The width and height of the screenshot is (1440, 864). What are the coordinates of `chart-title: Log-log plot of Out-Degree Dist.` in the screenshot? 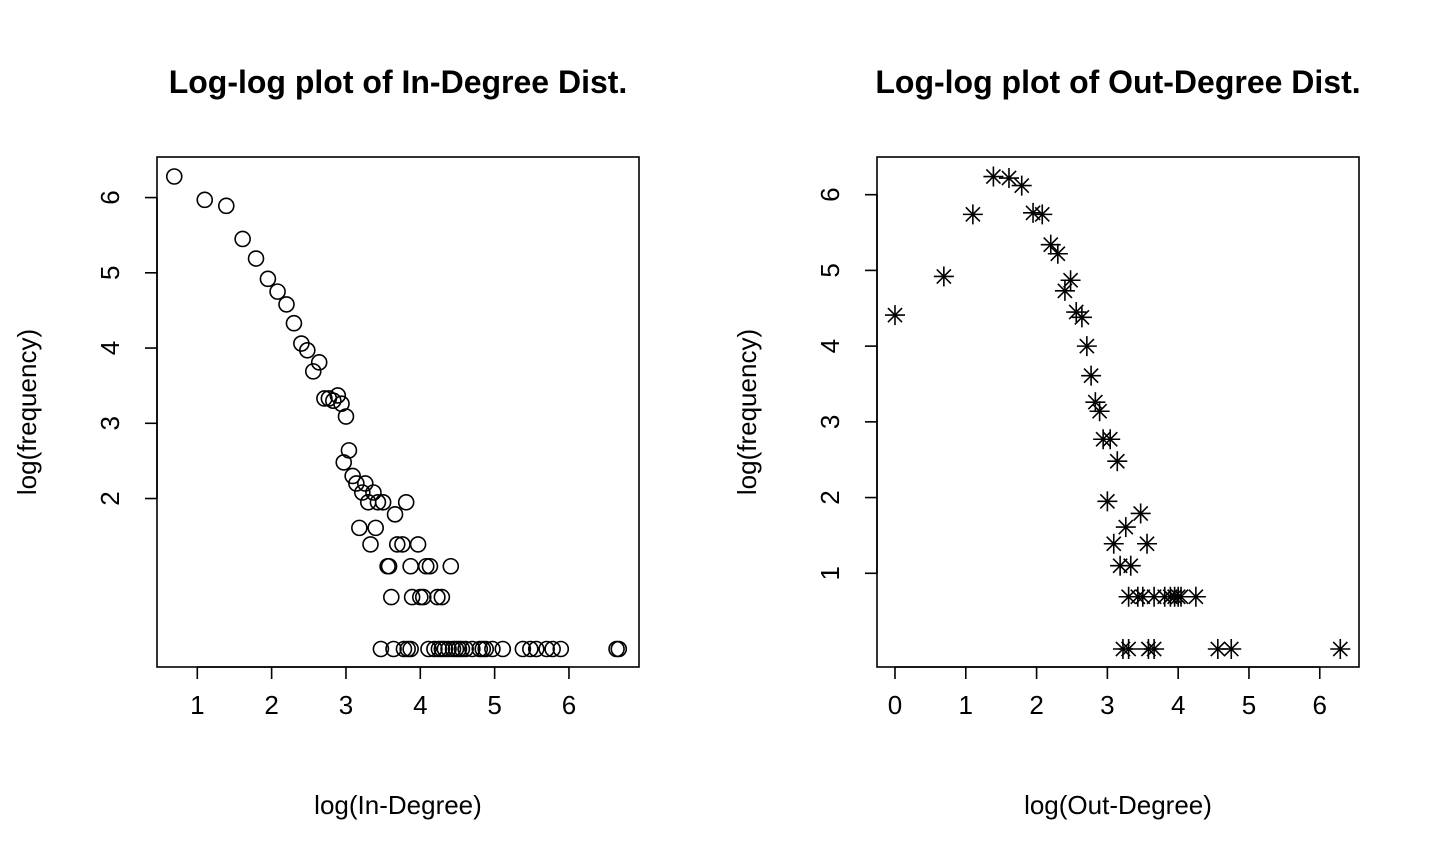 It's located at (1117, 82).